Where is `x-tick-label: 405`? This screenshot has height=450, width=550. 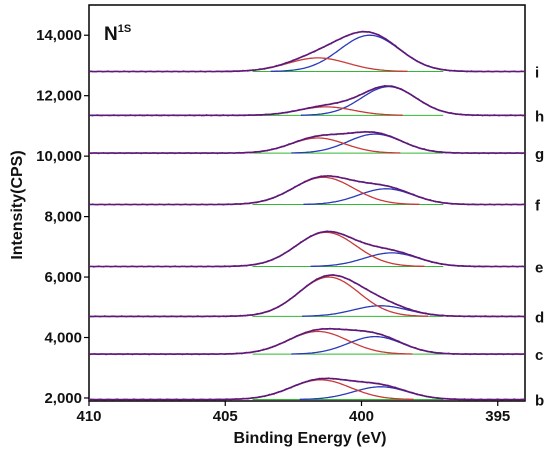 x-tick-label: 405 is located at coordinates (225, 416).